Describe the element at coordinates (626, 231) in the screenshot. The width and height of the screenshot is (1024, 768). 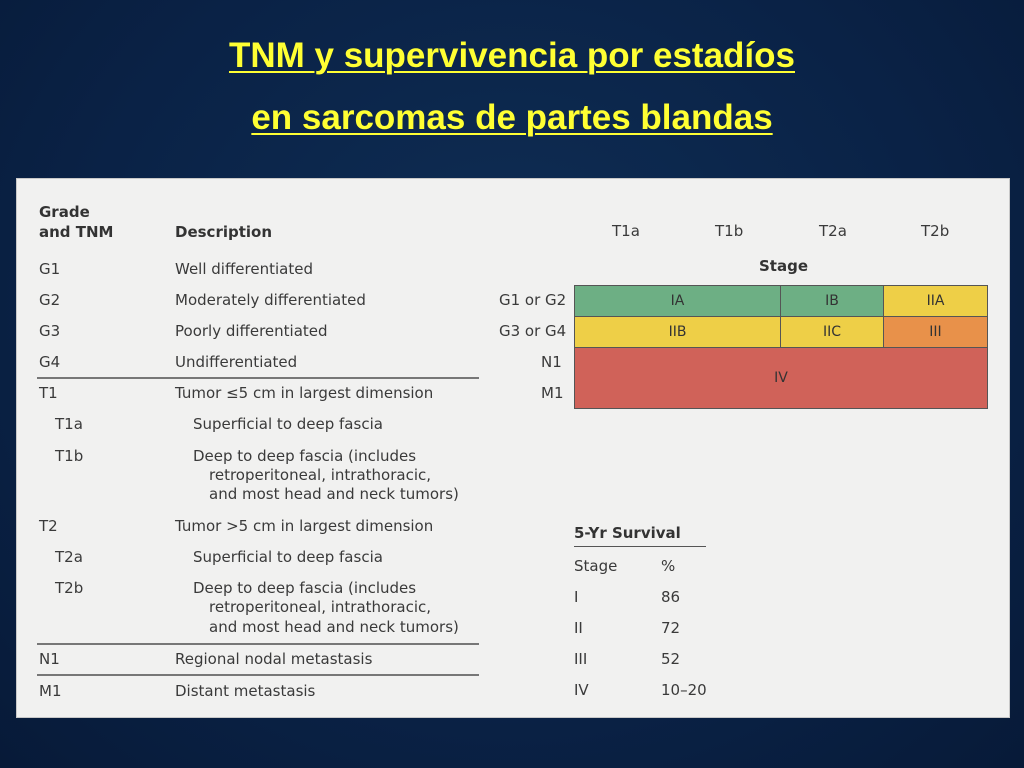
I see `grid-col-t1a: T1a` at that location.